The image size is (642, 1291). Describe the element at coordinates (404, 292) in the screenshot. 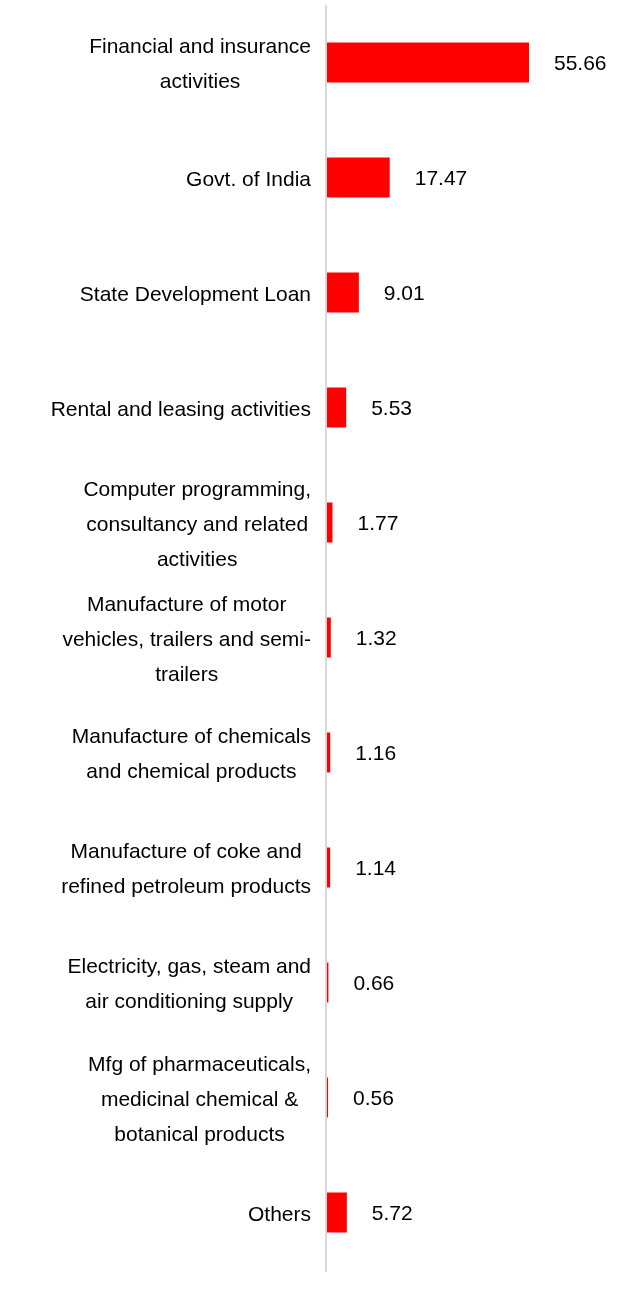

I see `data-label: 9.01` at that location.